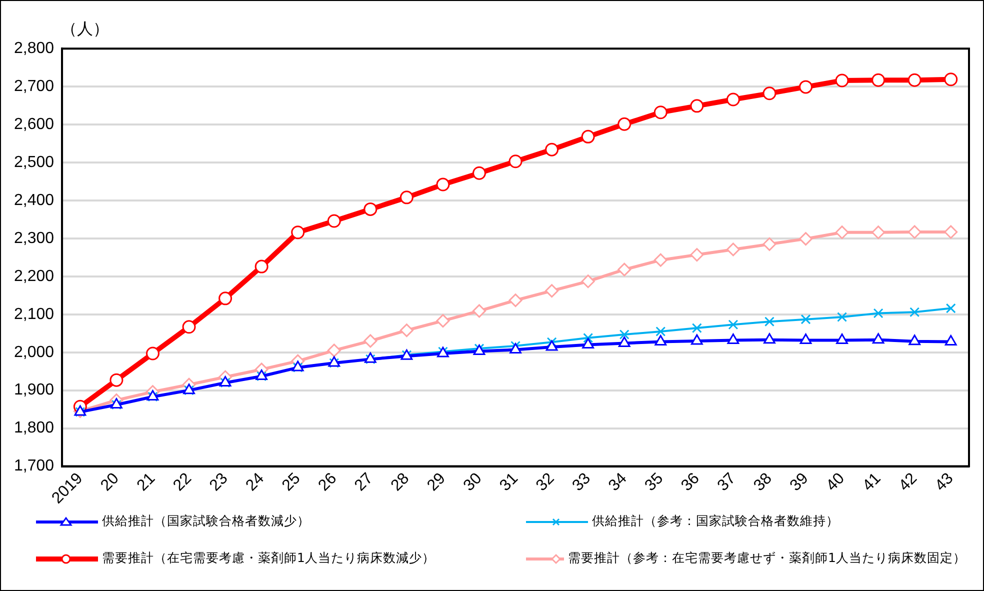 The width and height of the screenshot is (984, 591). Describe the element at coordinates (34, 428) in the screenshot. I see `y-tick-label: 1,800` at that location.